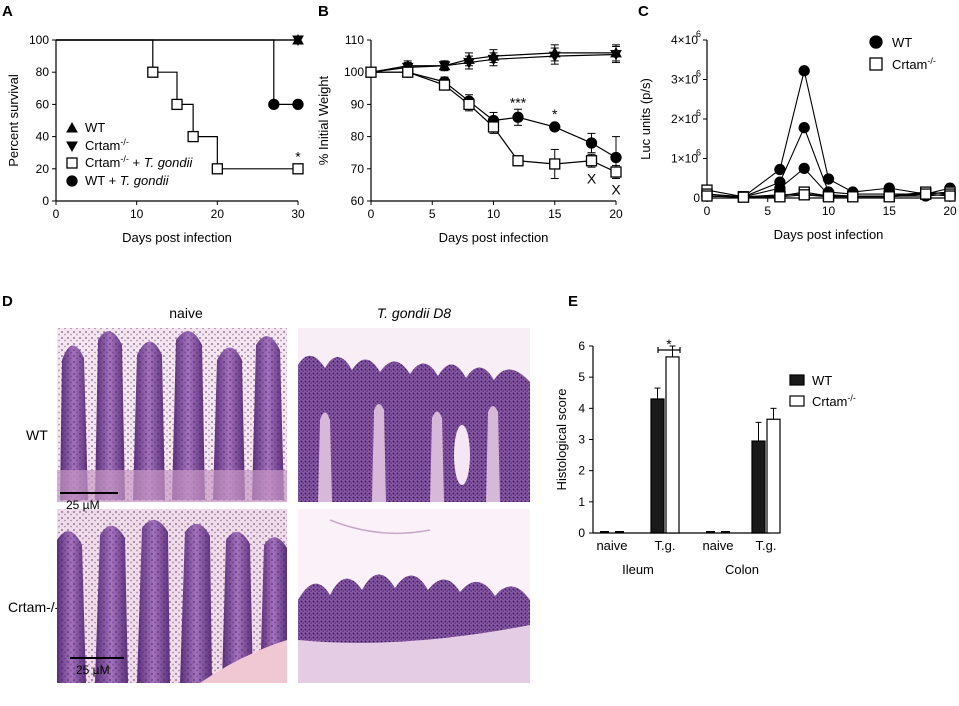 This screenshot has height=706, width=959. Describe the element at coordinates (34, 607) in the screenshot. I see `row-label-crtam: Crtam-/-` at that location.